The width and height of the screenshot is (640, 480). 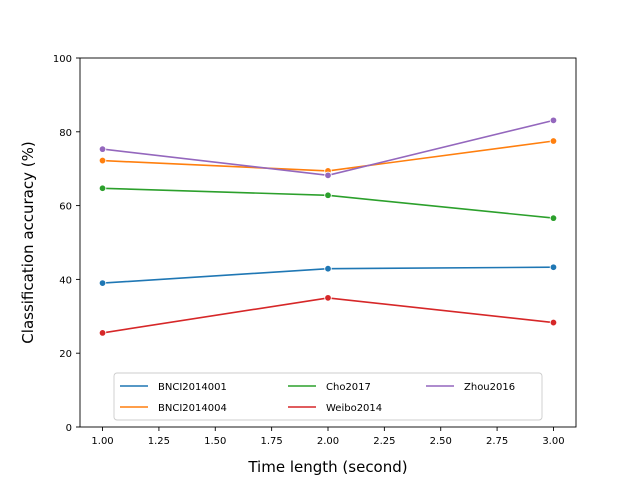 What do you see at coordinates (69, 428) in the screenshot?
I see `y-tick-label: 0` at bounding box center [69, 428].